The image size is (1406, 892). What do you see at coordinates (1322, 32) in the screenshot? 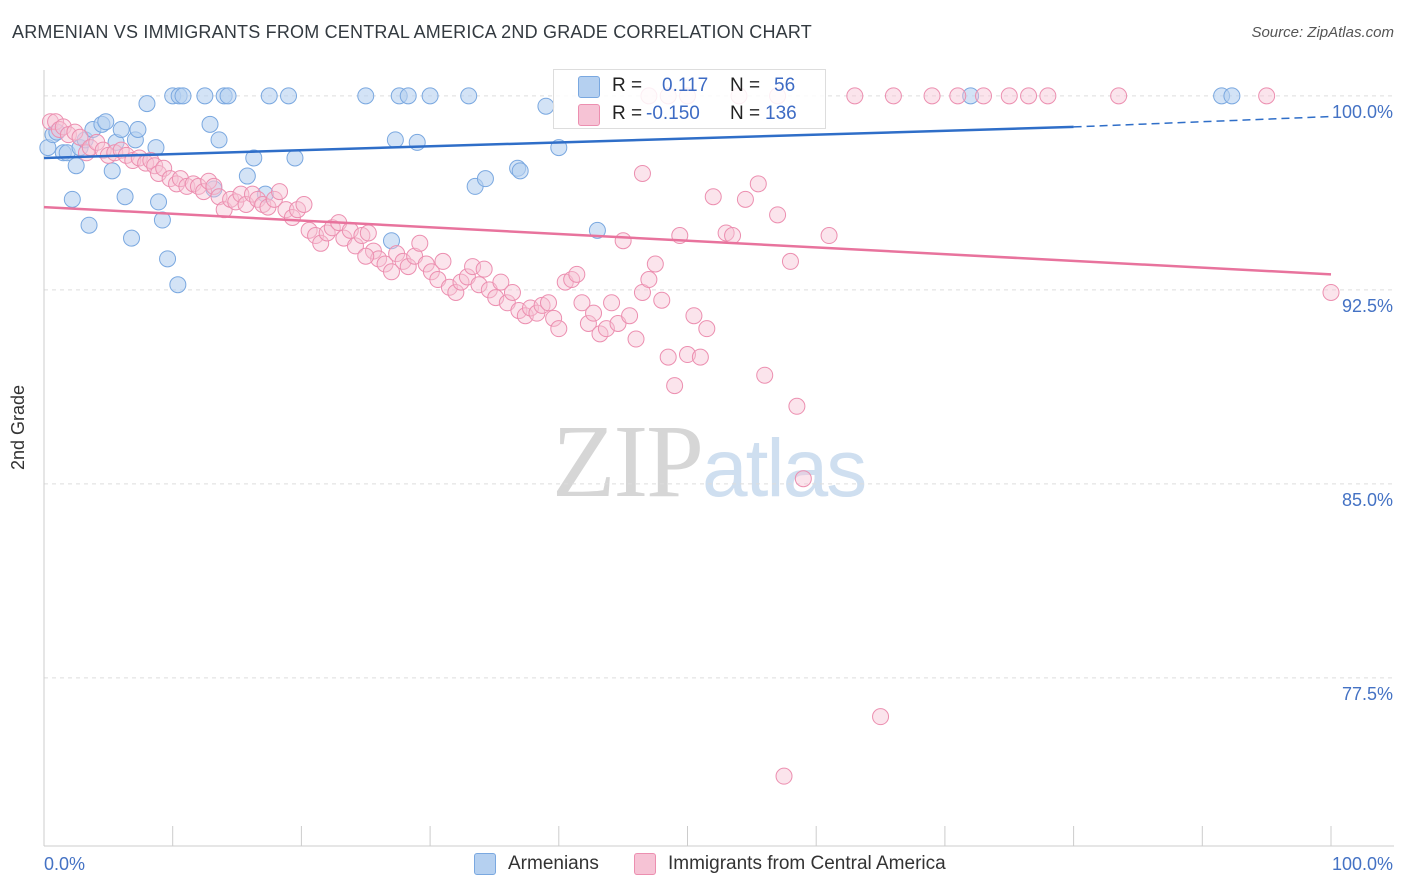
I see `chart-source: Source: ZipAtlas.com` at bounding box center [1322, 32].